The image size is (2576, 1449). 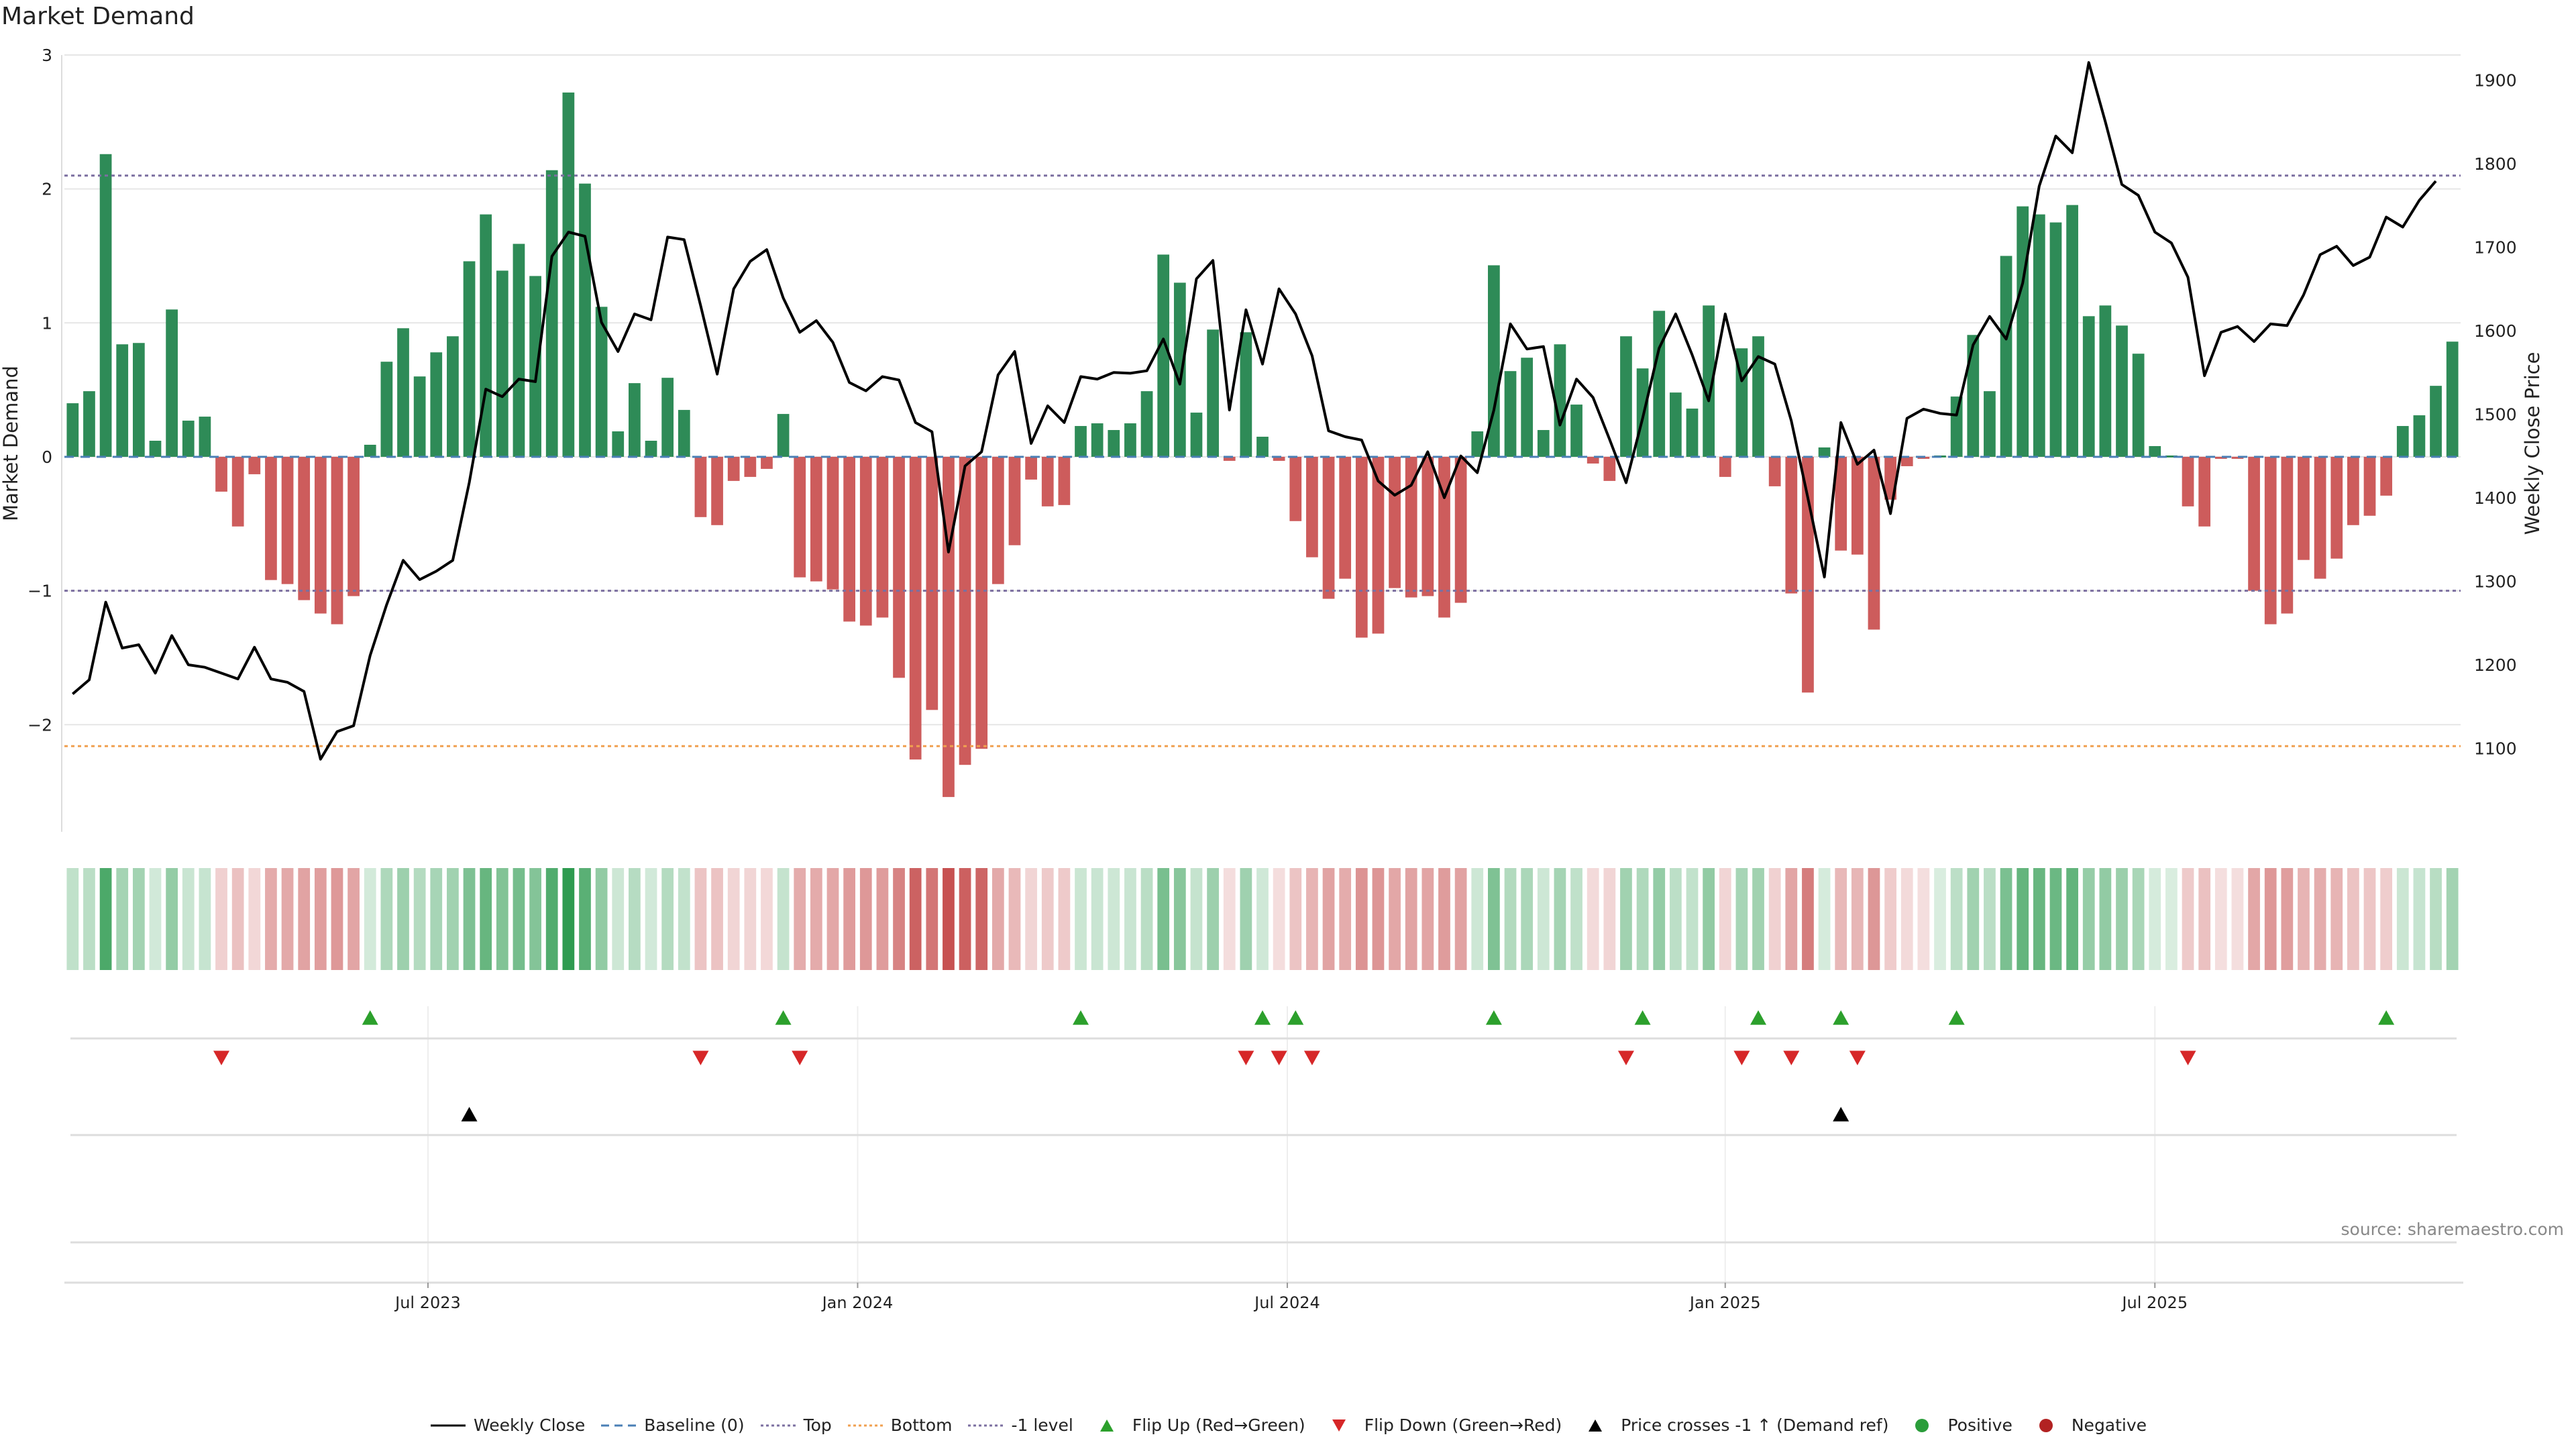 I want to click on y2-tick-label: 1400, so click(x=2495, y=498).